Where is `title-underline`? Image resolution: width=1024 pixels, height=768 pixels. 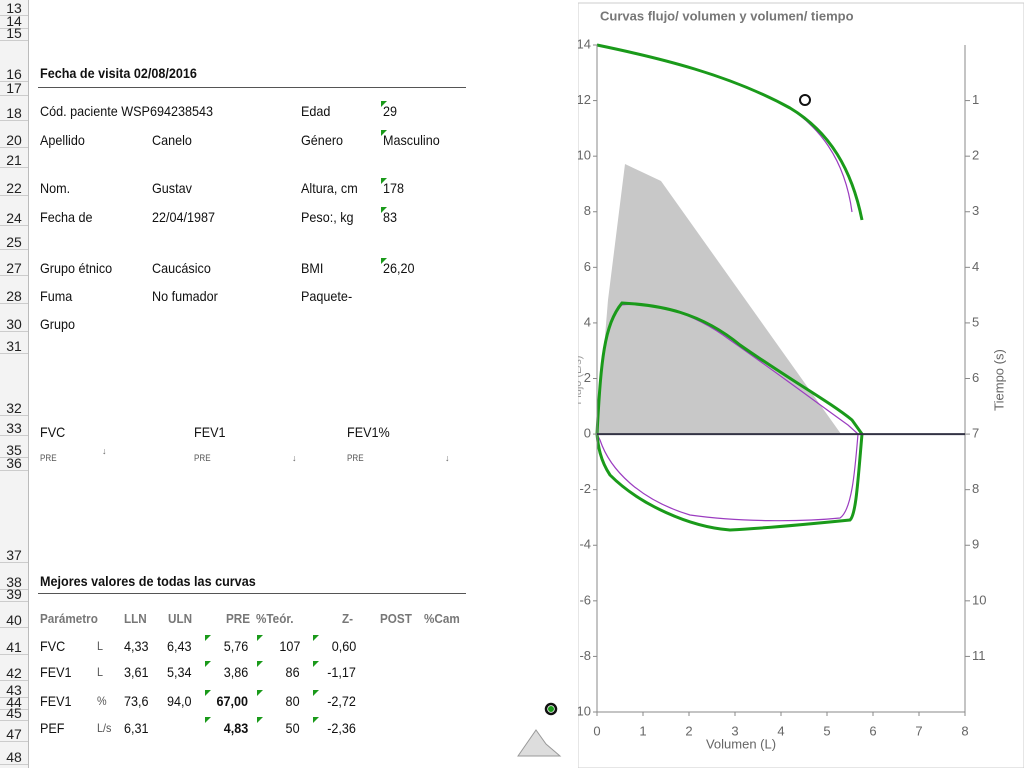
title-underline is located at coordinates (252, 87).